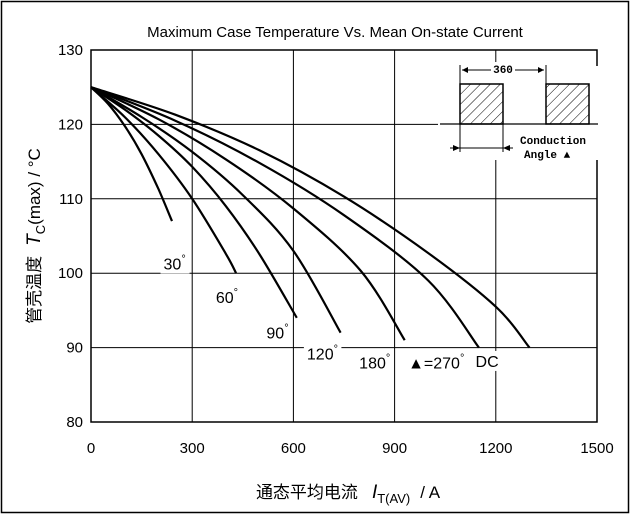 The image size is (630, 514). Describe the element at coordinates (70, 50) in the screenshot. I see `y-tick-label: 130` at that location.